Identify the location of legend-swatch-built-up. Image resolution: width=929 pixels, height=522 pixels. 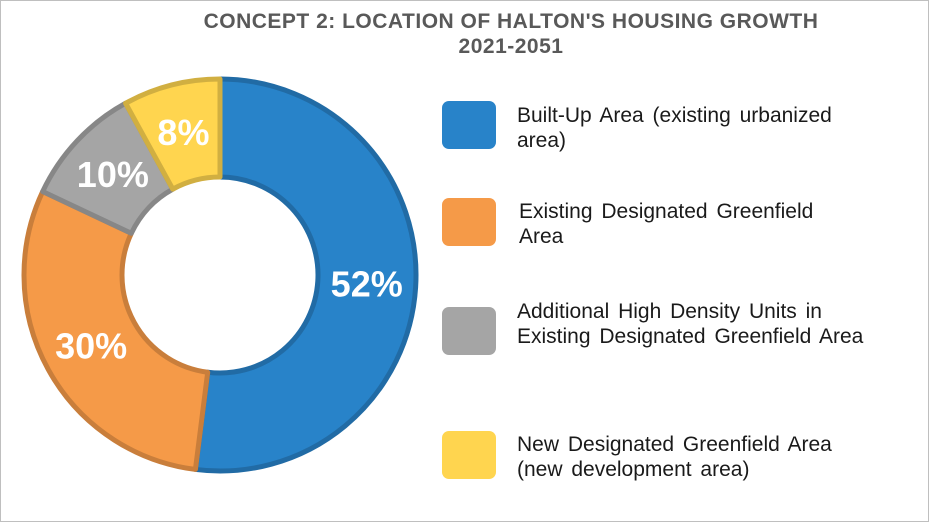
(469, 125).